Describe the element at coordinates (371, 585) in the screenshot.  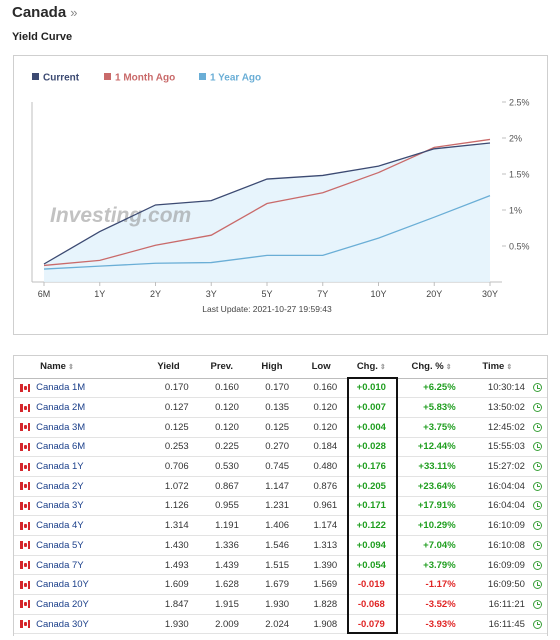
I see `chg-cell: -0.019` at that location.